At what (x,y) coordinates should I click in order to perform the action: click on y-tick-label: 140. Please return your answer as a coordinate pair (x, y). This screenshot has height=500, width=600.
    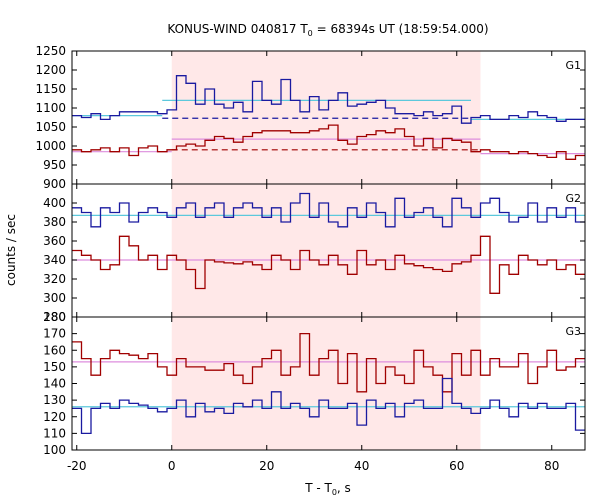
    Looking at the image, I should click on (54, 384).